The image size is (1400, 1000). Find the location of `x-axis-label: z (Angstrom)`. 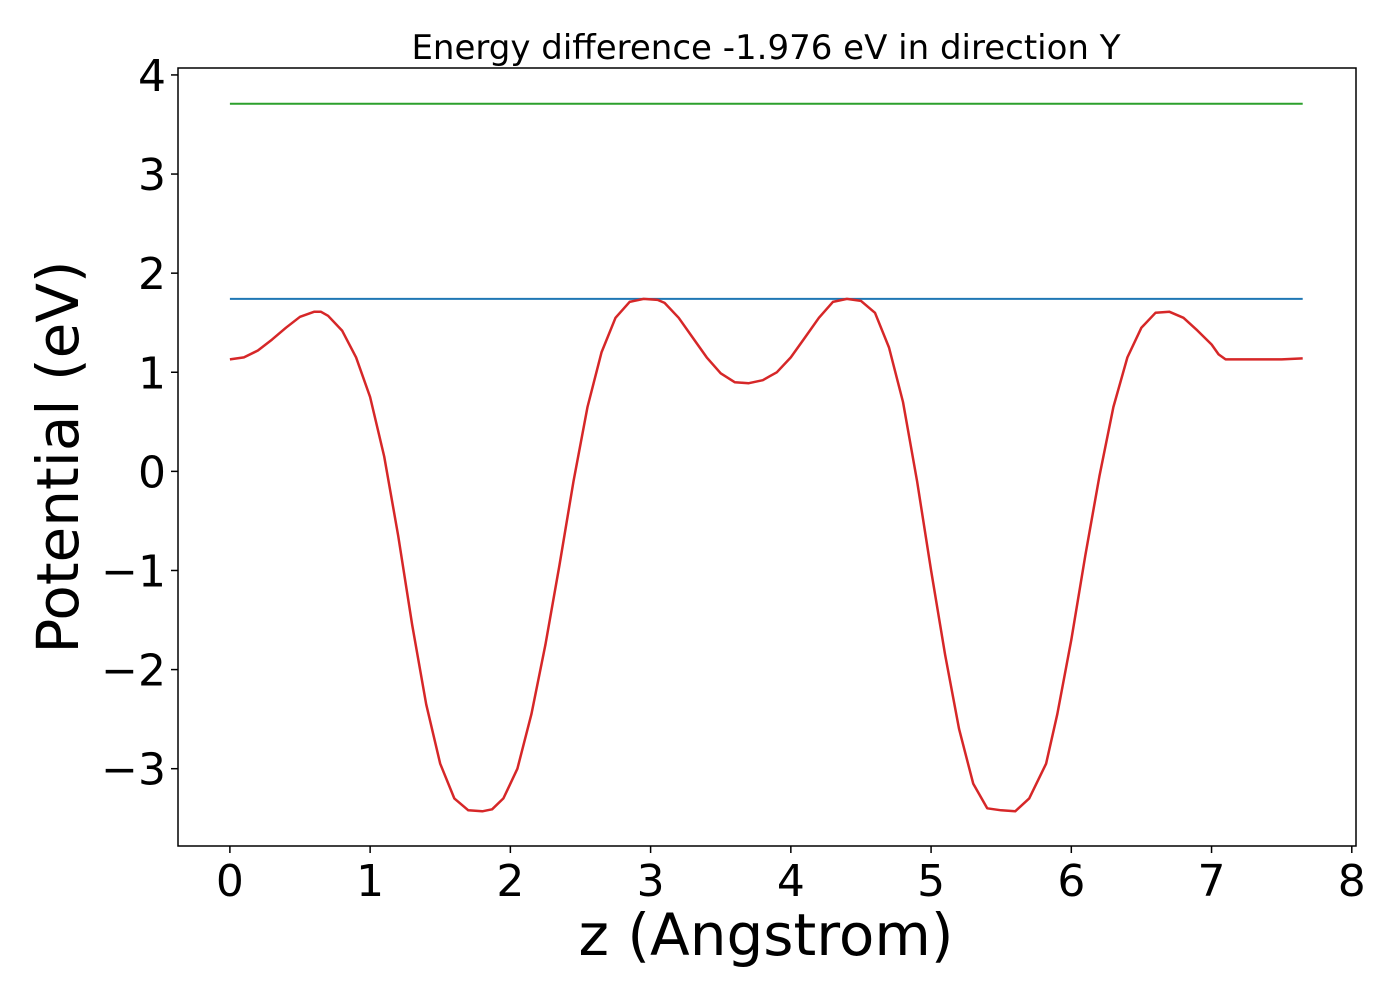

x-axis-label: z (Angstrom) is located at coordinates (766, 935).